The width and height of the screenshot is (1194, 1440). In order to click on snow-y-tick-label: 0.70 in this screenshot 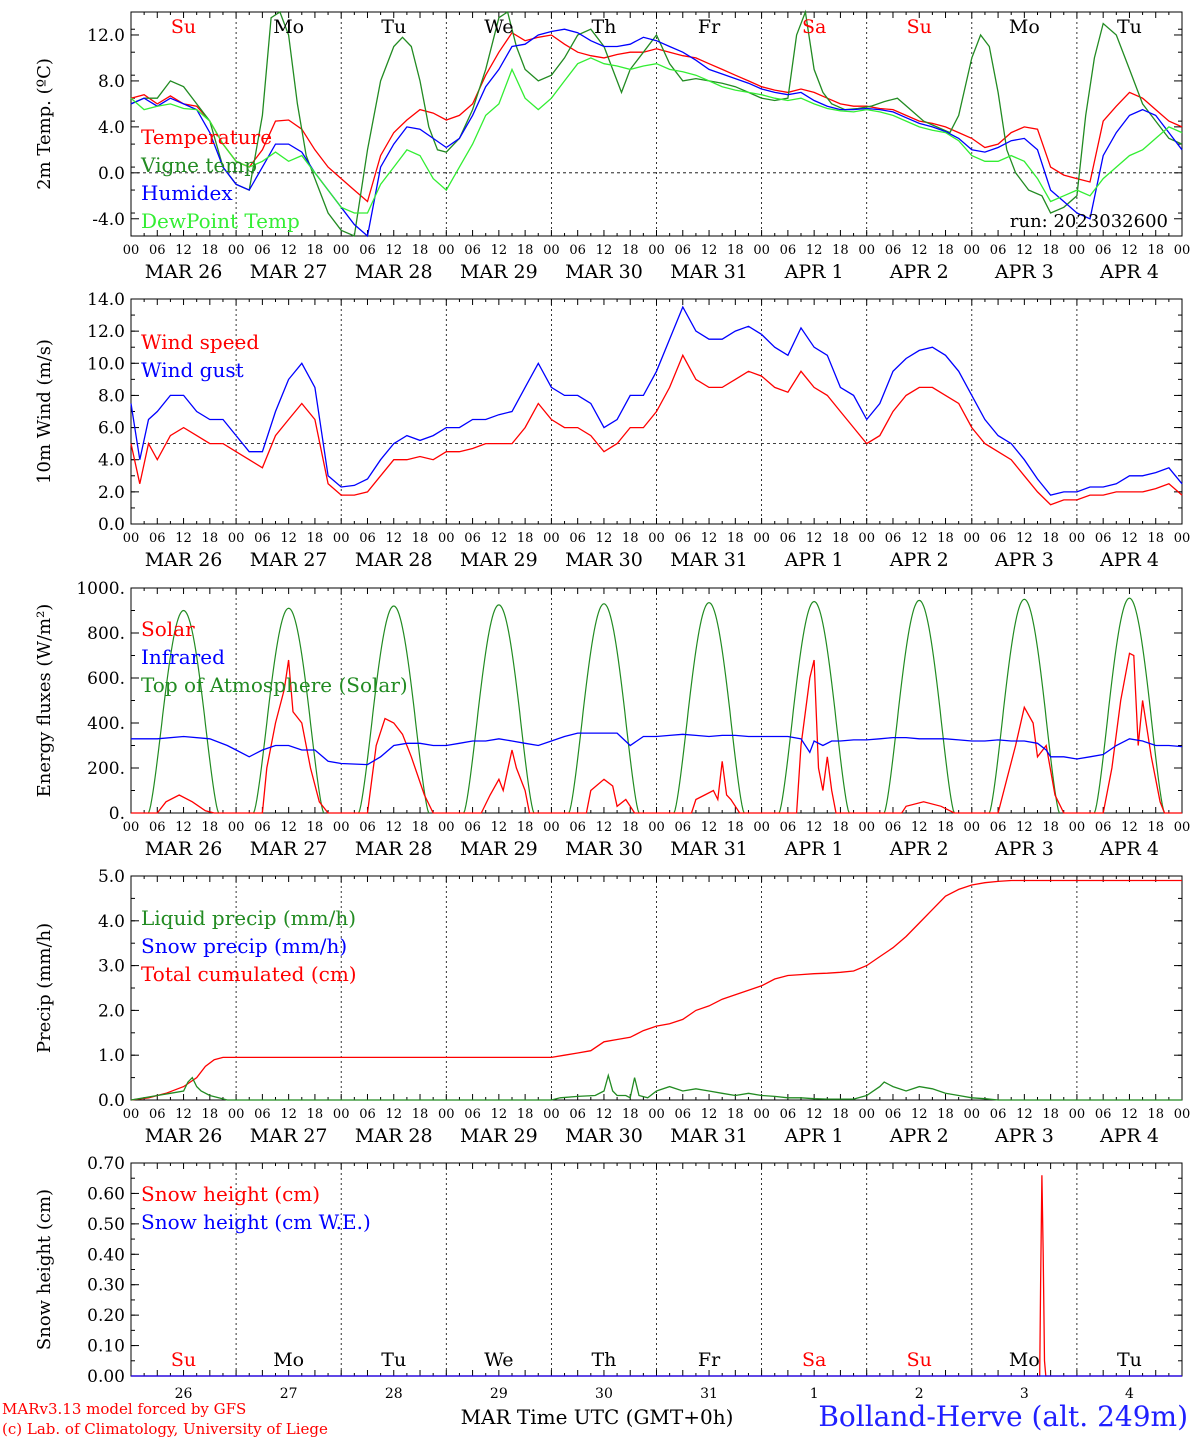, I will do `click(106, 1164)`.